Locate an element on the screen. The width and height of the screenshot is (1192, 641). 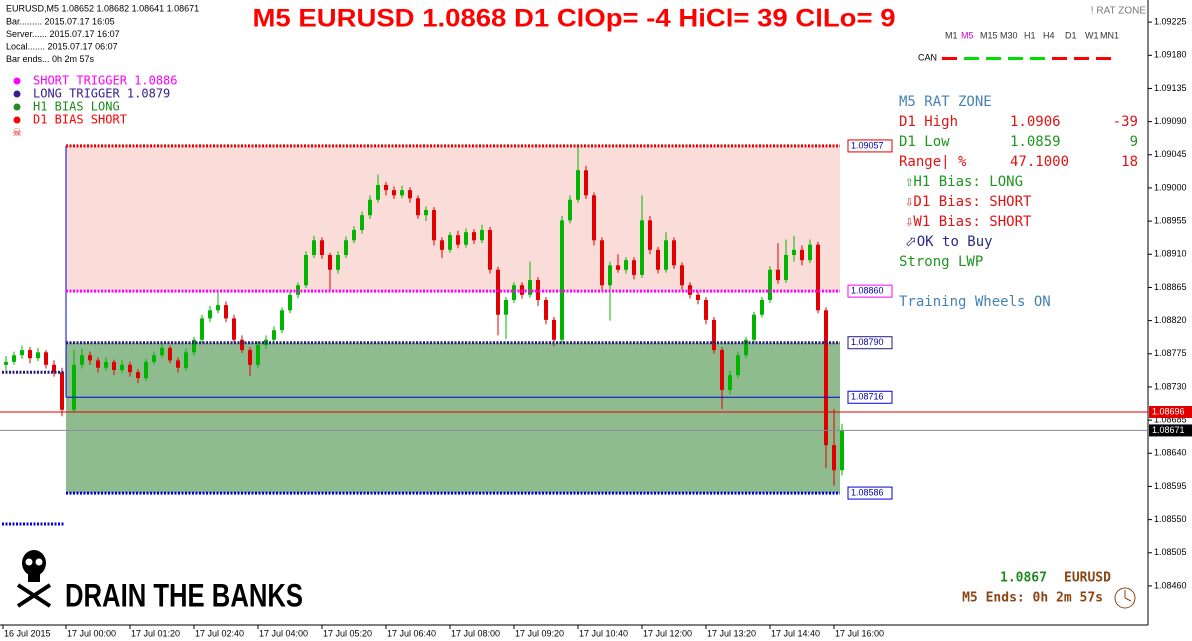
x-tick-label: 17 Jul 00:00 is located at coordinates (91, 633).